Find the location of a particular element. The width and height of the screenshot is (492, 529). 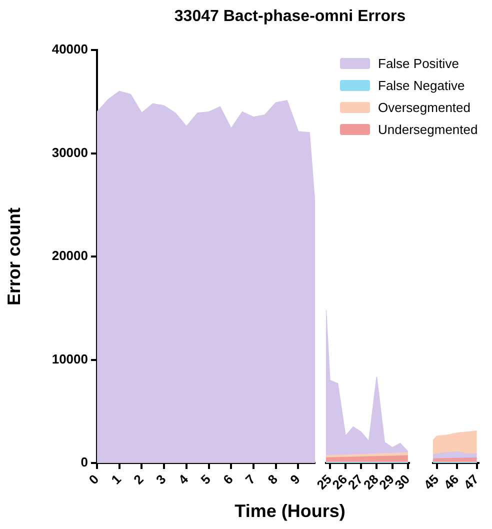

x-tick-label: 8 is located at coordinates (272, 480).